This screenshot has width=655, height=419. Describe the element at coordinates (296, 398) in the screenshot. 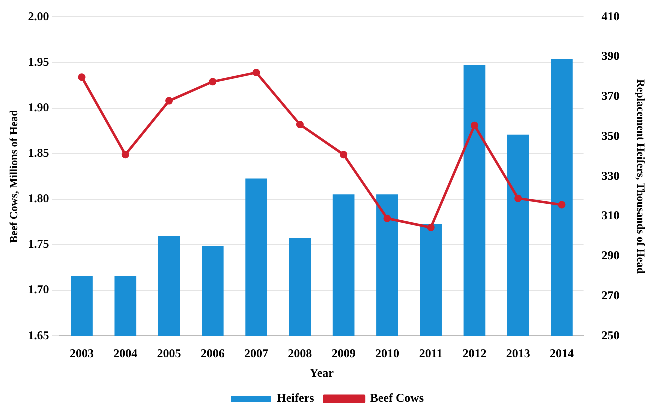

I see `legend-label: Heifers` at that location.